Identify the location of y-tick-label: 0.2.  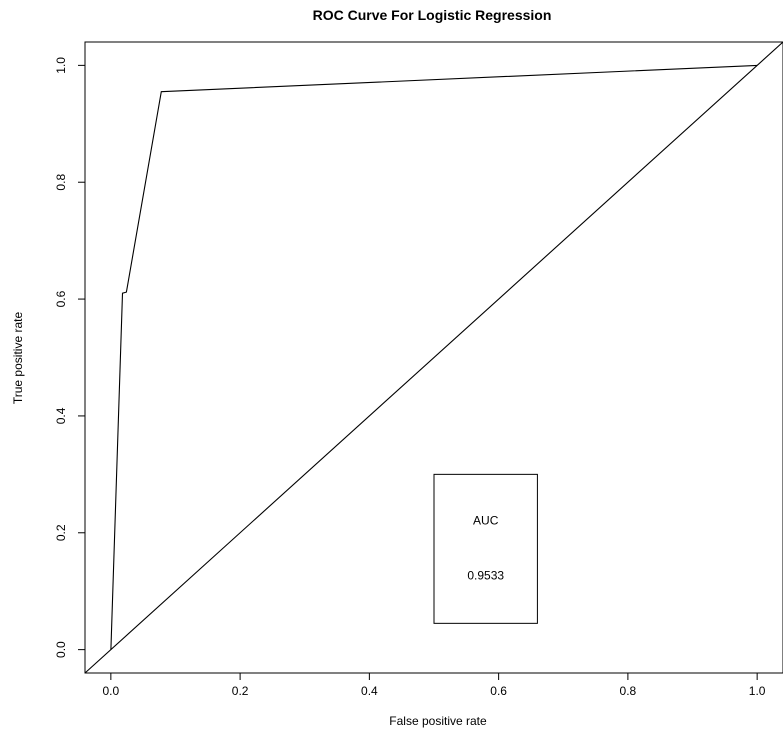
(61, 532).